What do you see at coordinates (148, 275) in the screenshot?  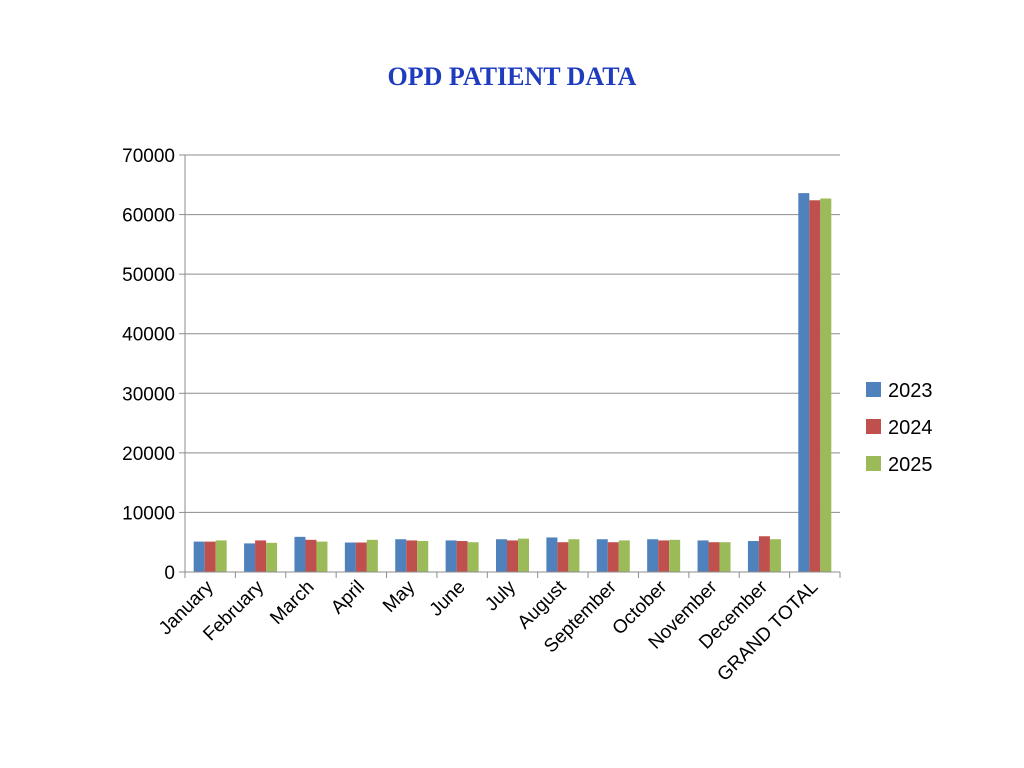 I see `y-tick-label: 50000` at bounding box center [148, 275].